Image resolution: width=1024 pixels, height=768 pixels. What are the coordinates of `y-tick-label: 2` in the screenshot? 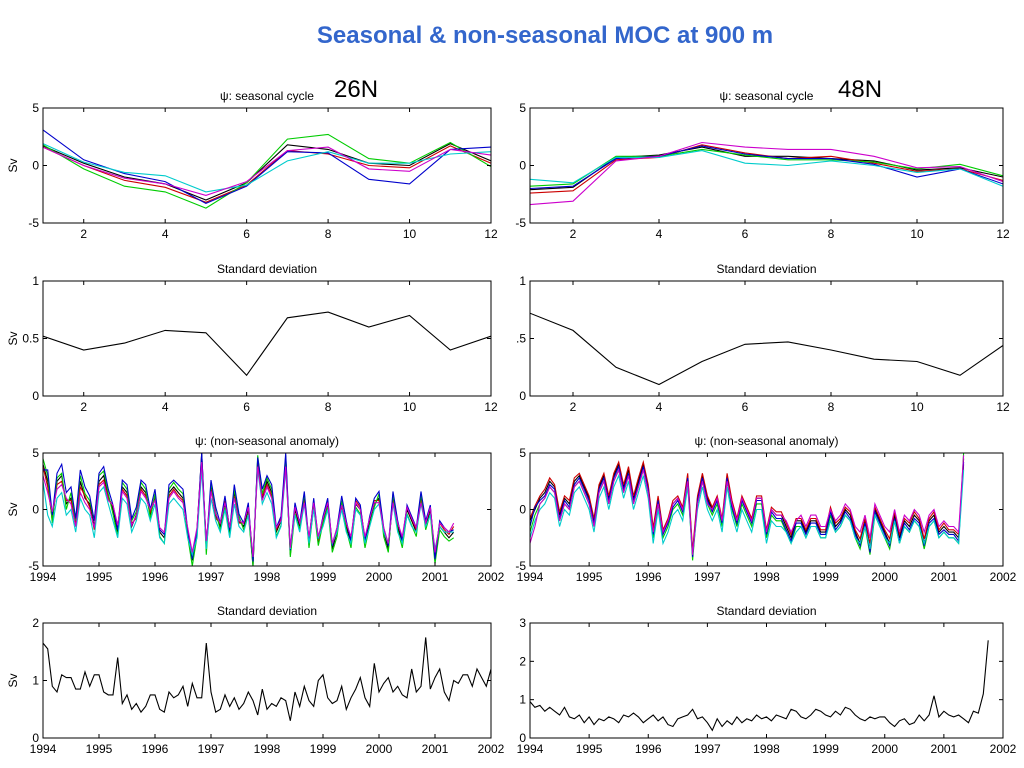 It's located at (35, 623).